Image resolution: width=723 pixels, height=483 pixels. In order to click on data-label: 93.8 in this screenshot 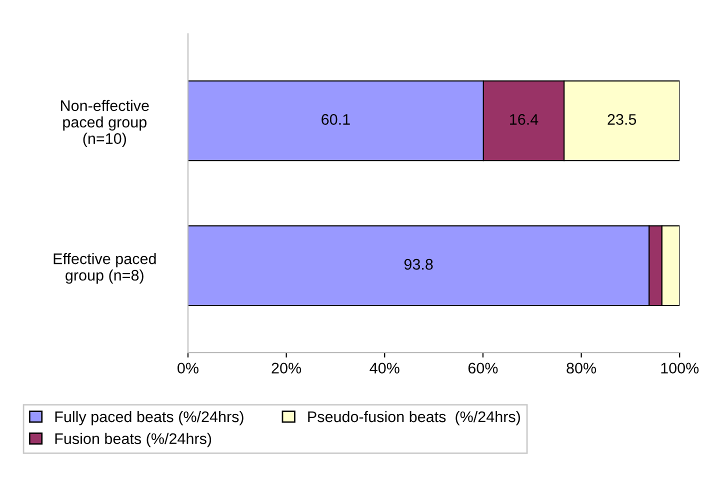, I will do `click(418, 264)`.